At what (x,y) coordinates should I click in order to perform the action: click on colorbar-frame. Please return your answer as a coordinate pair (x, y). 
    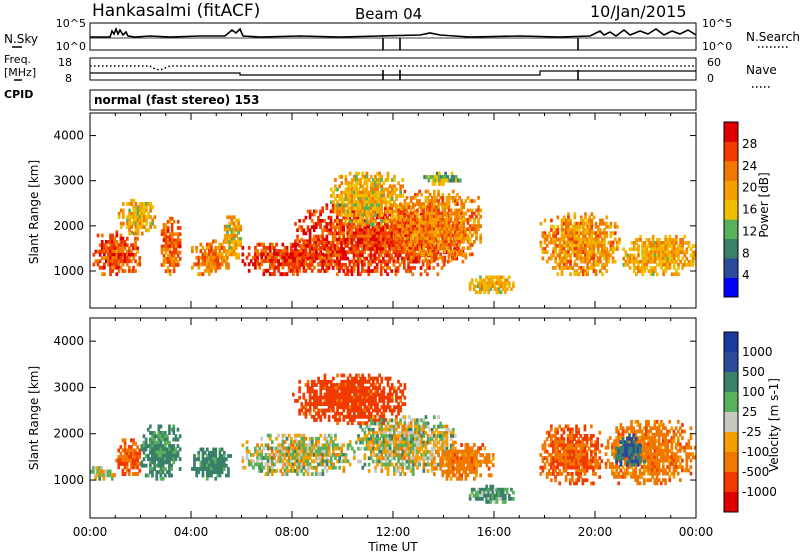
    Looking at the image, I should click on (731, 209).